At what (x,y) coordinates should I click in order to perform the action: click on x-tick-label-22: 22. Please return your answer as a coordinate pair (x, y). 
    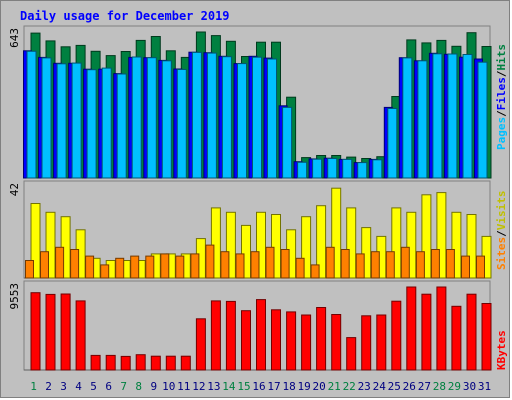
    Looking at the image, I should click on (349, 386).